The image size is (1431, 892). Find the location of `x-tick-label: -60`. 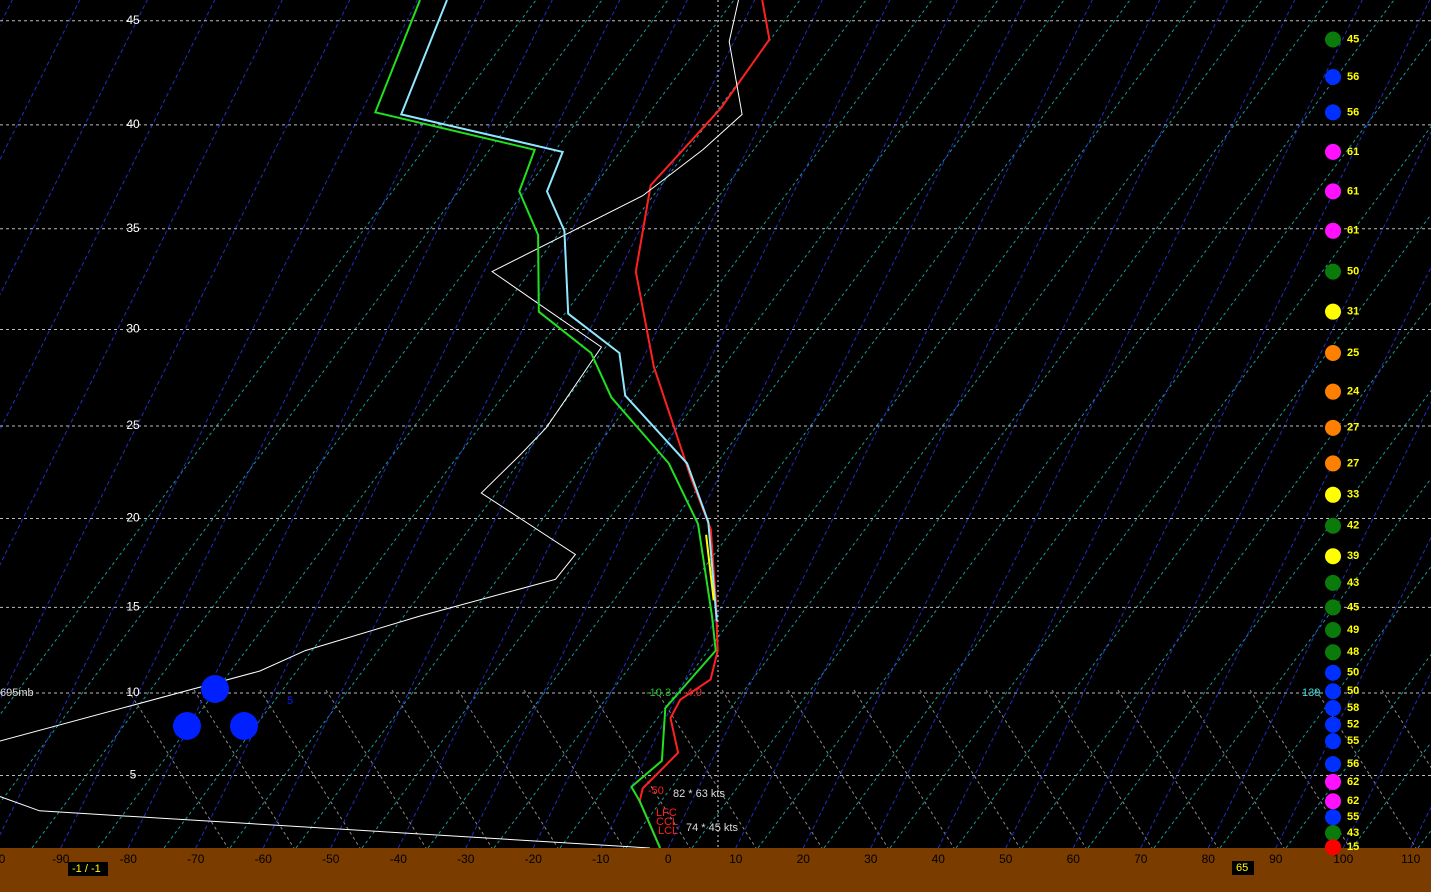

x-tick-label: -60 is located at coordinates (264, 859).